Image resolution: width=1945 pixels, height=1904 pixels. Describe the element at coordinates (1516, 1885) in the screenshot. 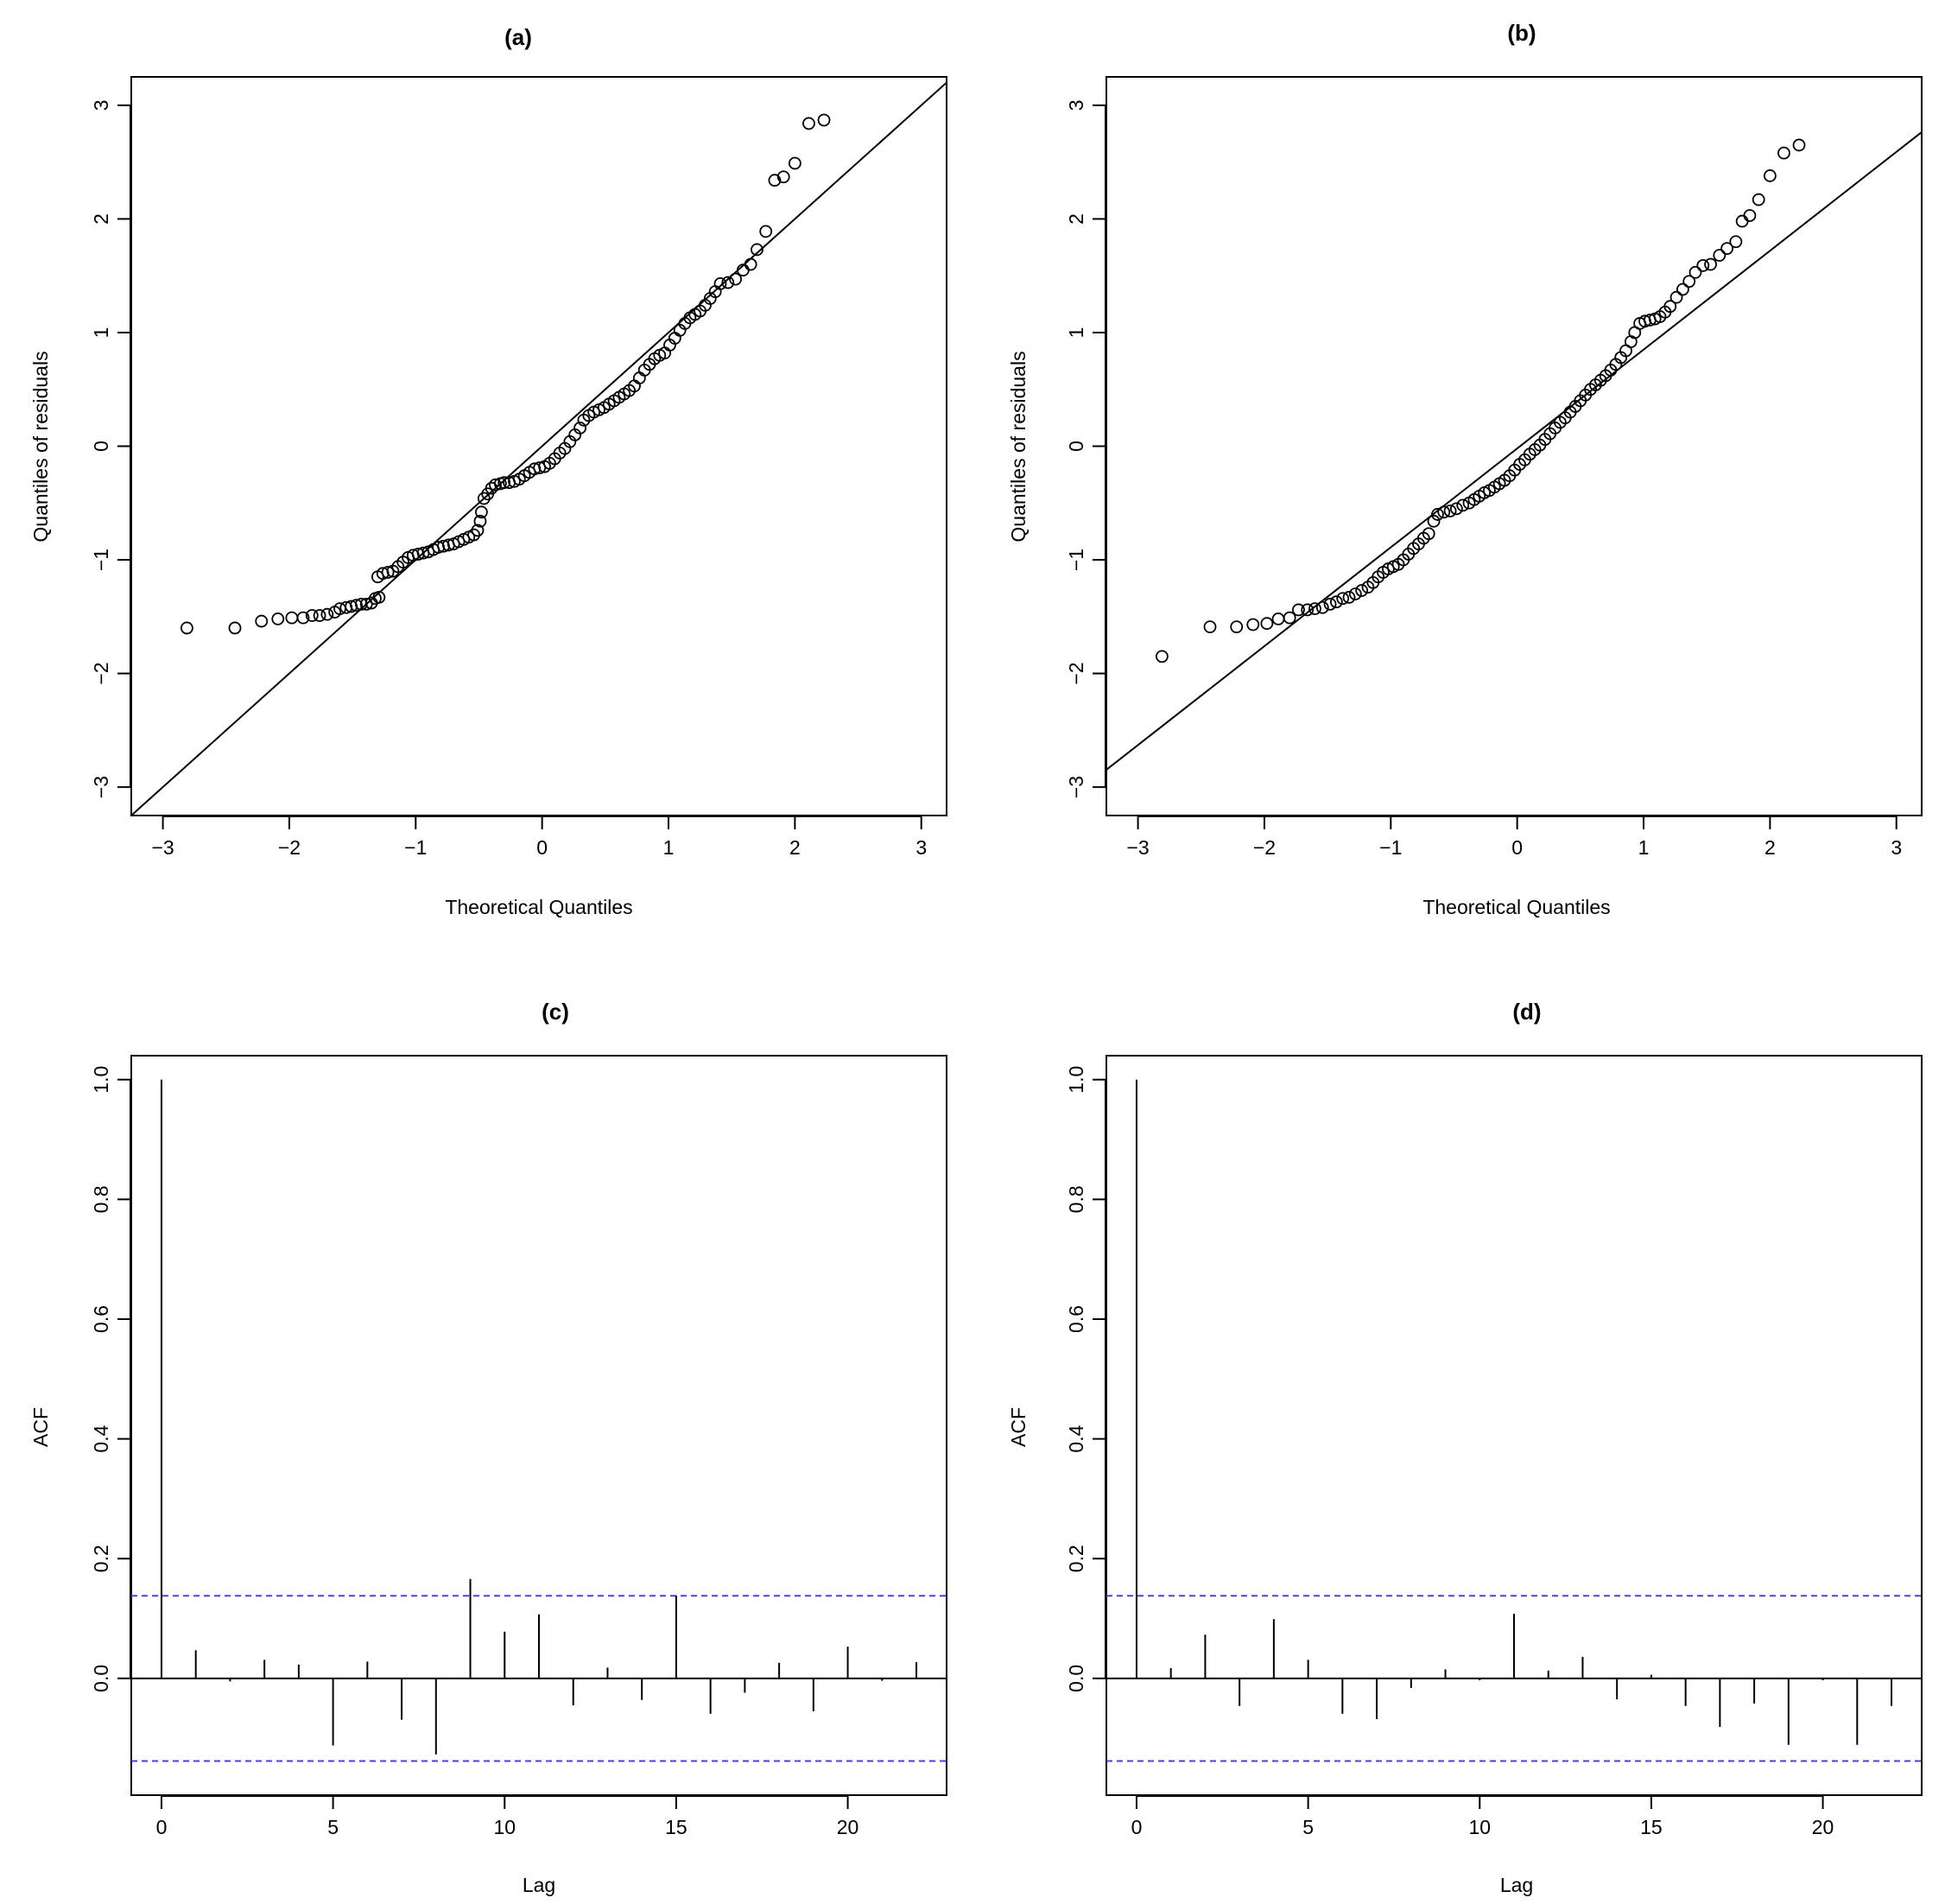

I see `panel-d-x-label: Lag` at that location.